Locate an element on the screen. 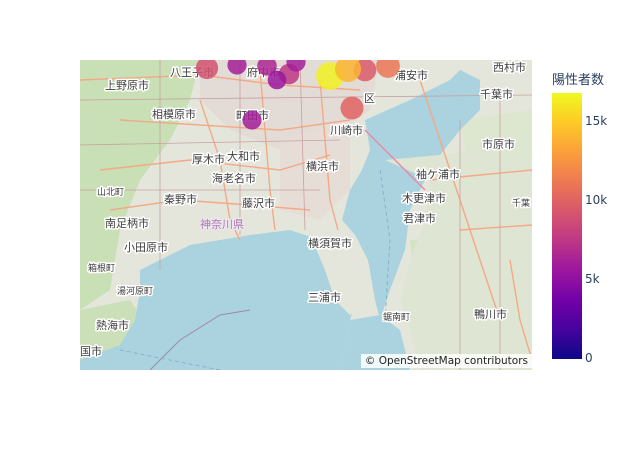 This screenshot has height=450, width=629. place-label: 横浜市 is located at coordinates (322, 166).